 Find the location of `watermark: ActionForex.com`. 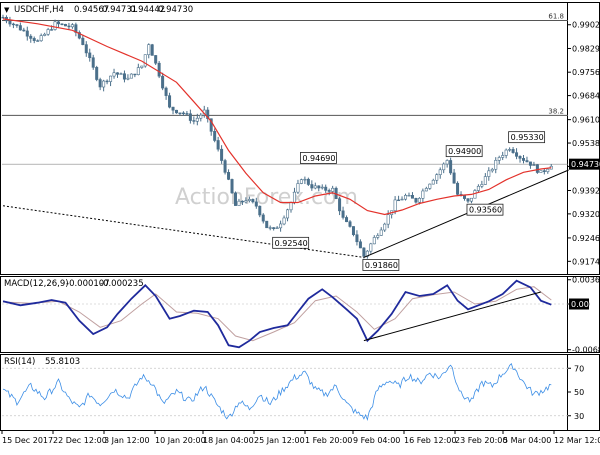

watermark: ActionForex.com is located at coordinates (266, 197).